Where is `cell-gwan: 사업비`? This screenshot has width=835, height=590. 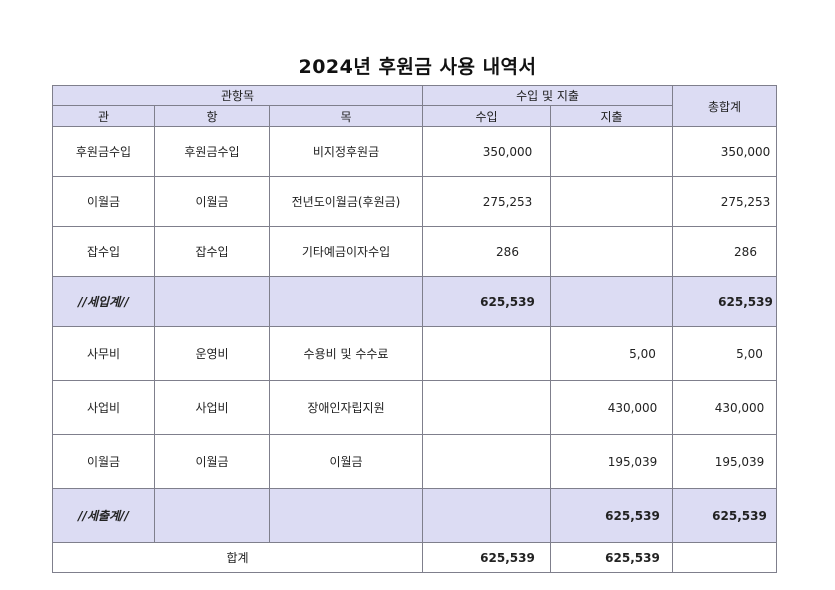 cell-gwan: 사업비 is located at coordinates (103, 407).